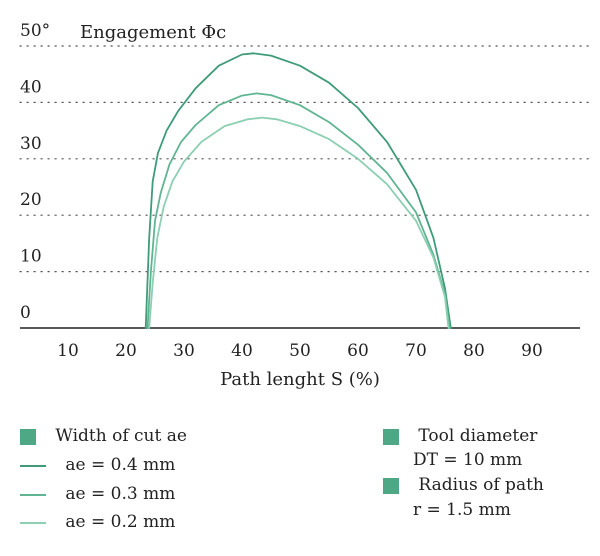  What do you see at coordinates (481, 485) in the screenshot?
I see `radius-label: Radius of path` at bounding box center [481, 485].